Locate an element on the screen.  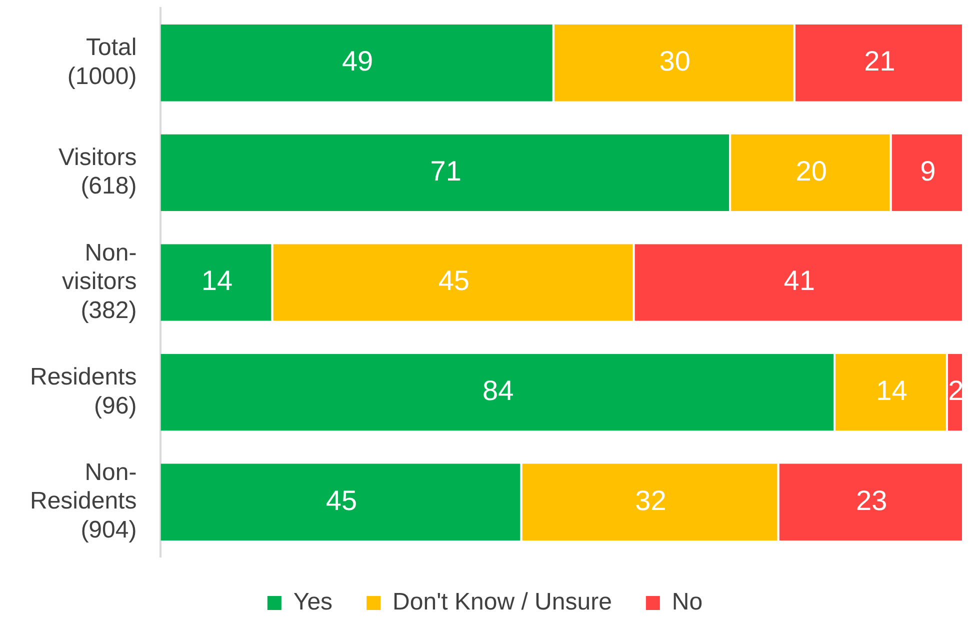
legend-label: Yes is located at coordinates (313, 602).